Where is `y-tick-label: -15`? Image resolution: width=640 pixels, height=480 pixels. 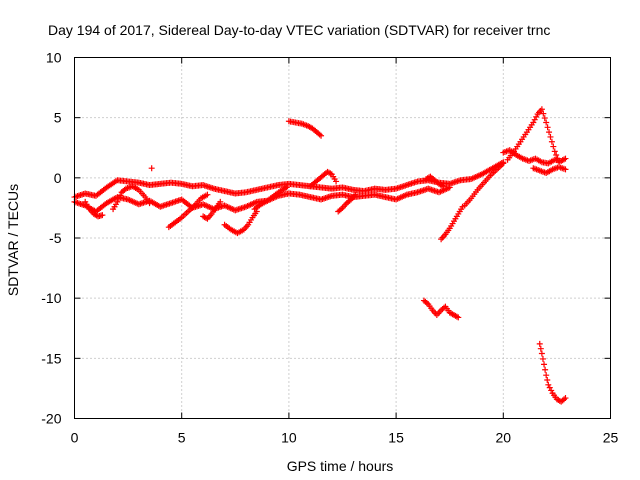
y-tick-label: -15 is located at coordinates (51, 358).